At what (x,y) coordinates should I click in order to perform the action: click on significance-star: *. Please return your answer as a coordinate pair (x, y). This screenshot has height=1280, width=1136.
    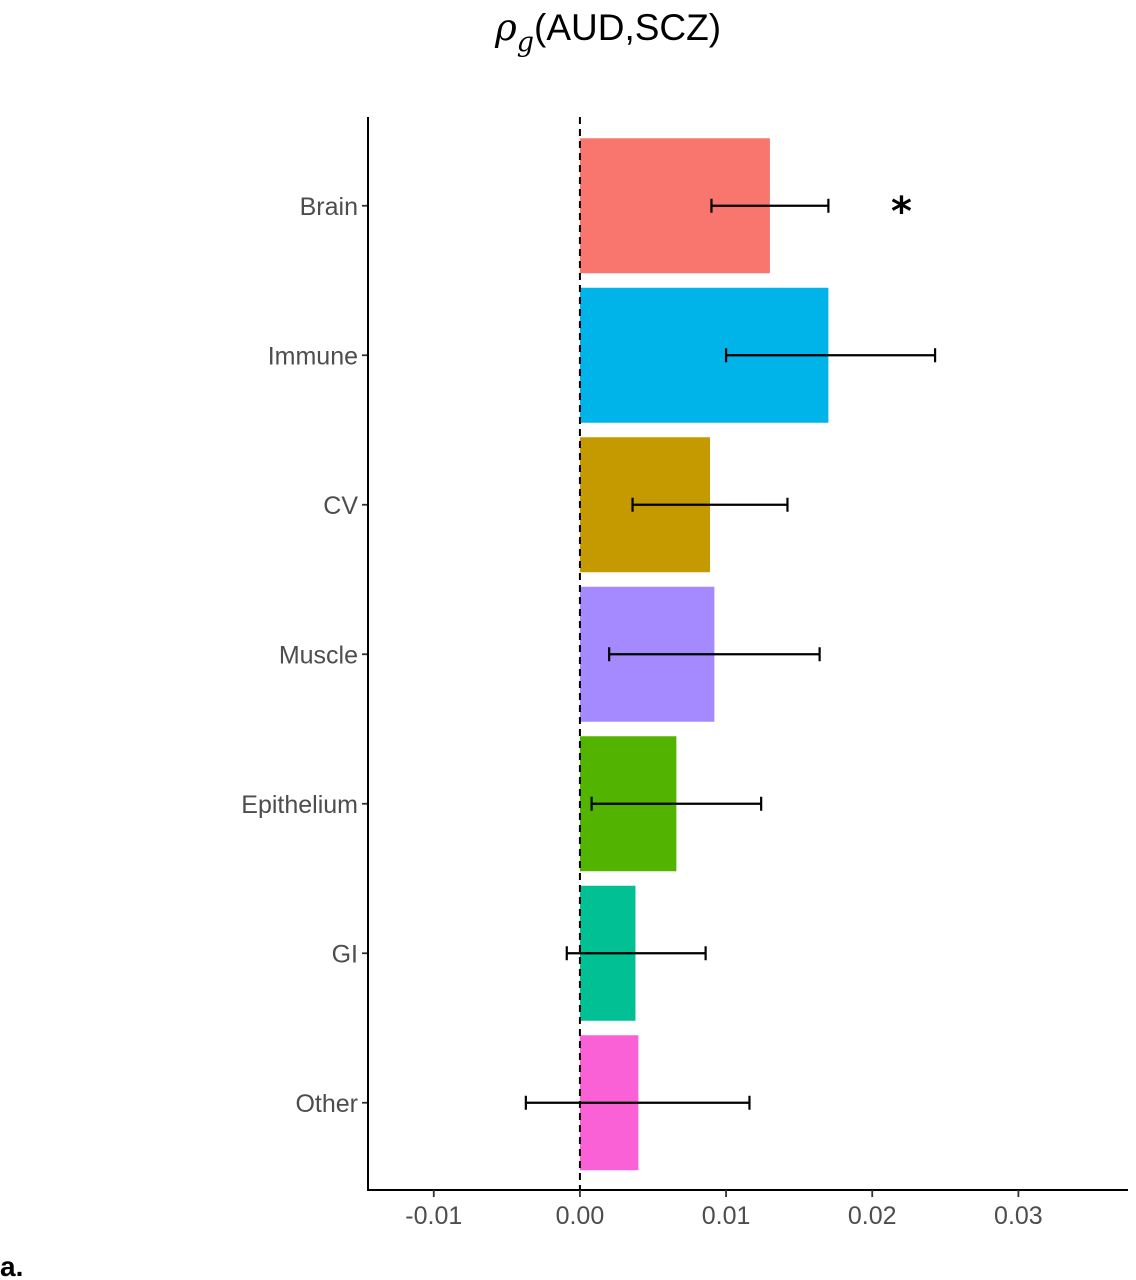
    Looking at the image, I should click on (901, 212).